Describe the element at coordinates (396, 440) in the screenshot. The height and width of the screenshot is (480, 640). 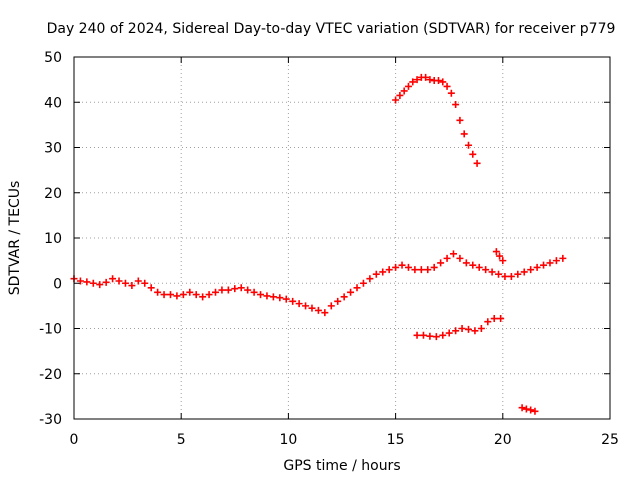
I see `x-tick-label: 15` at that location.